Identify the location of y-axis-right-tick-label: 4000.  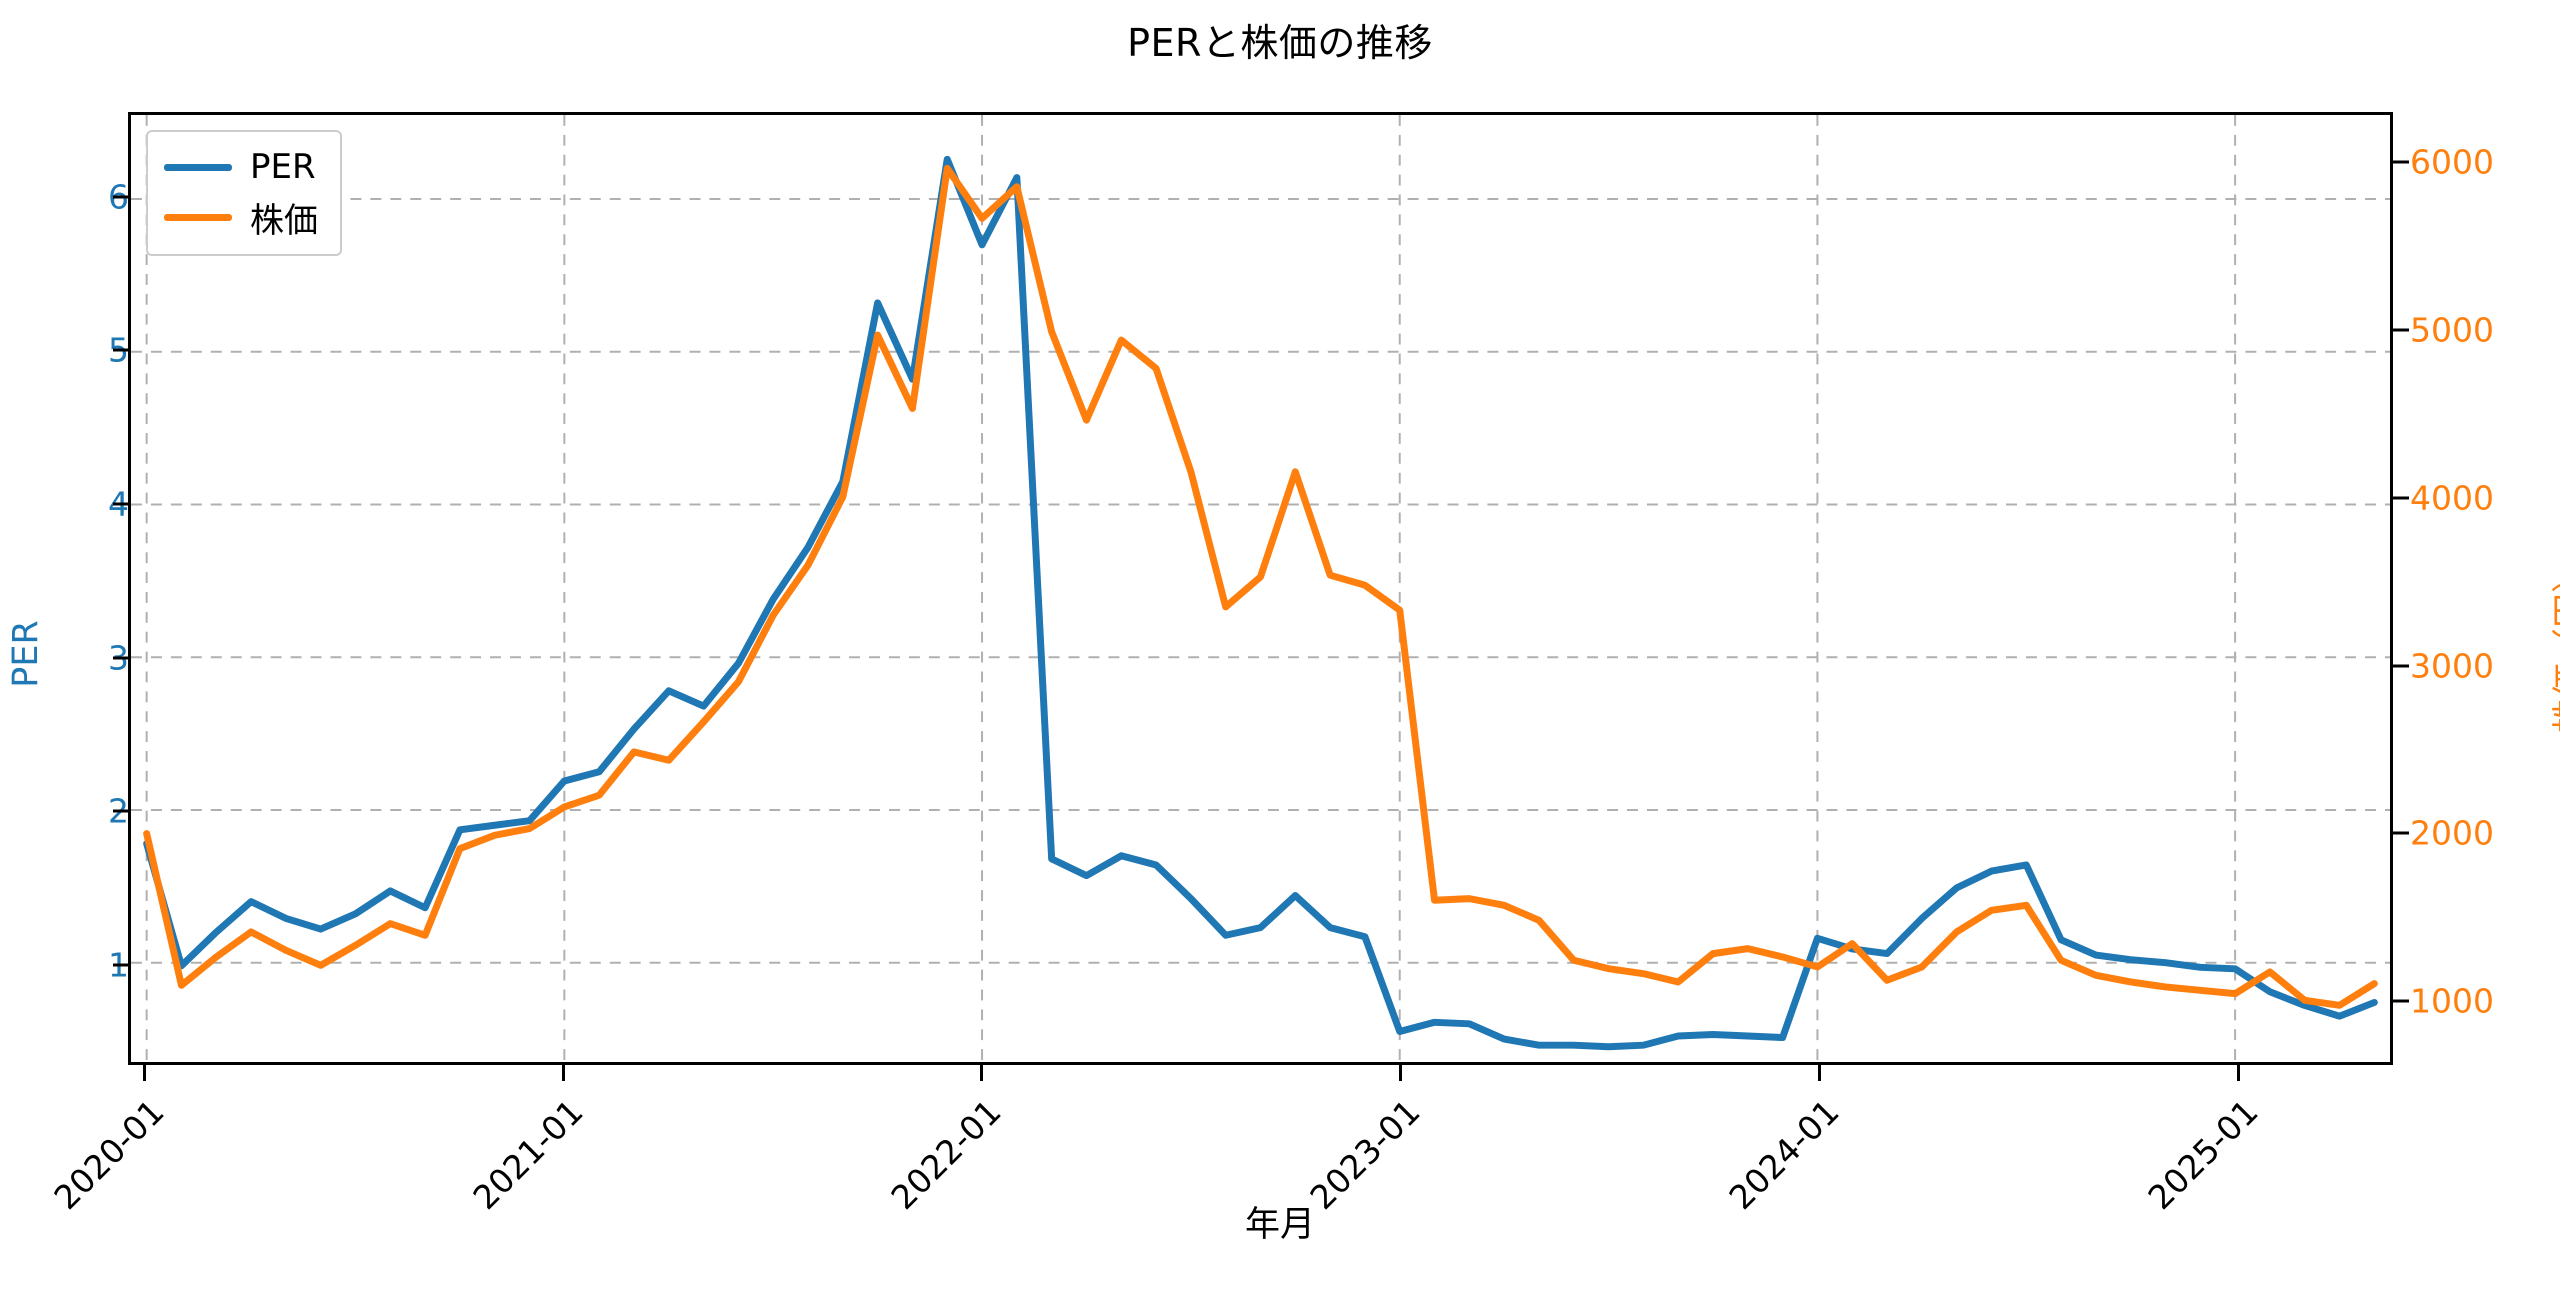
(2452, 498).